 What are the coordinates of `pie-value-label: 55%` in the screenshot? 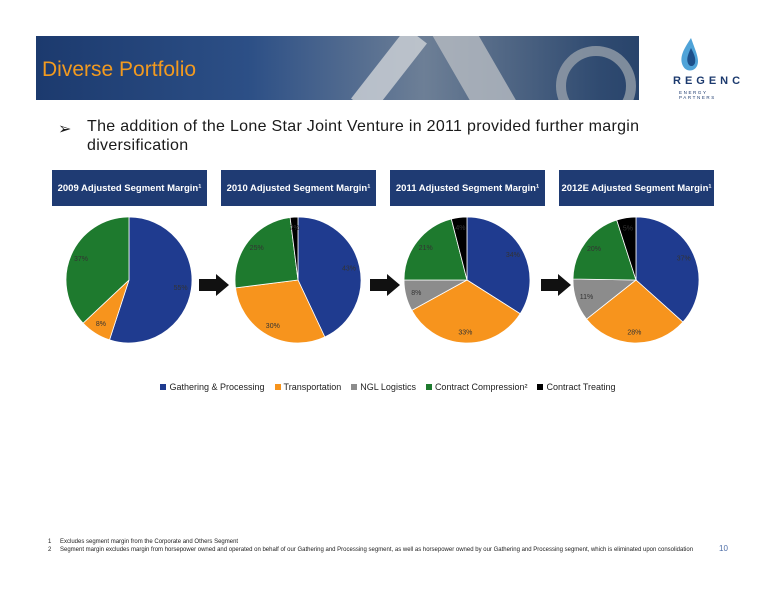 It's located at (181, 288).